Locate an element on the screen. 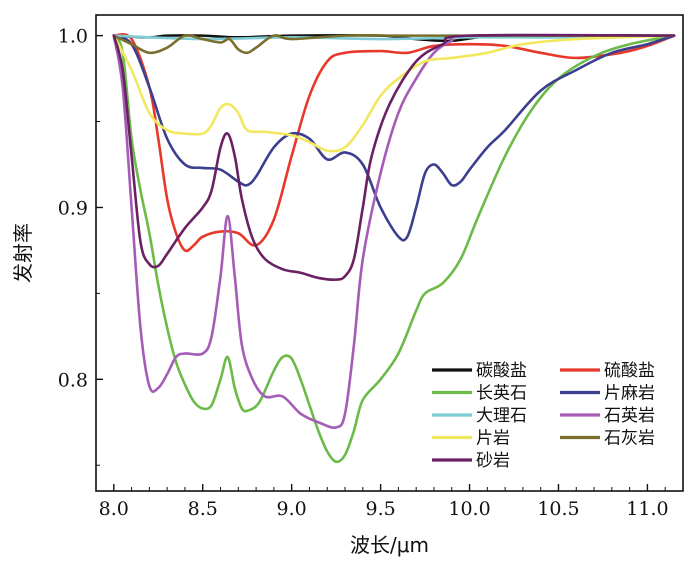 This screenshot has width=700, height=561. legend-entry-5: 大理石 is located at coordinates (479, 416).